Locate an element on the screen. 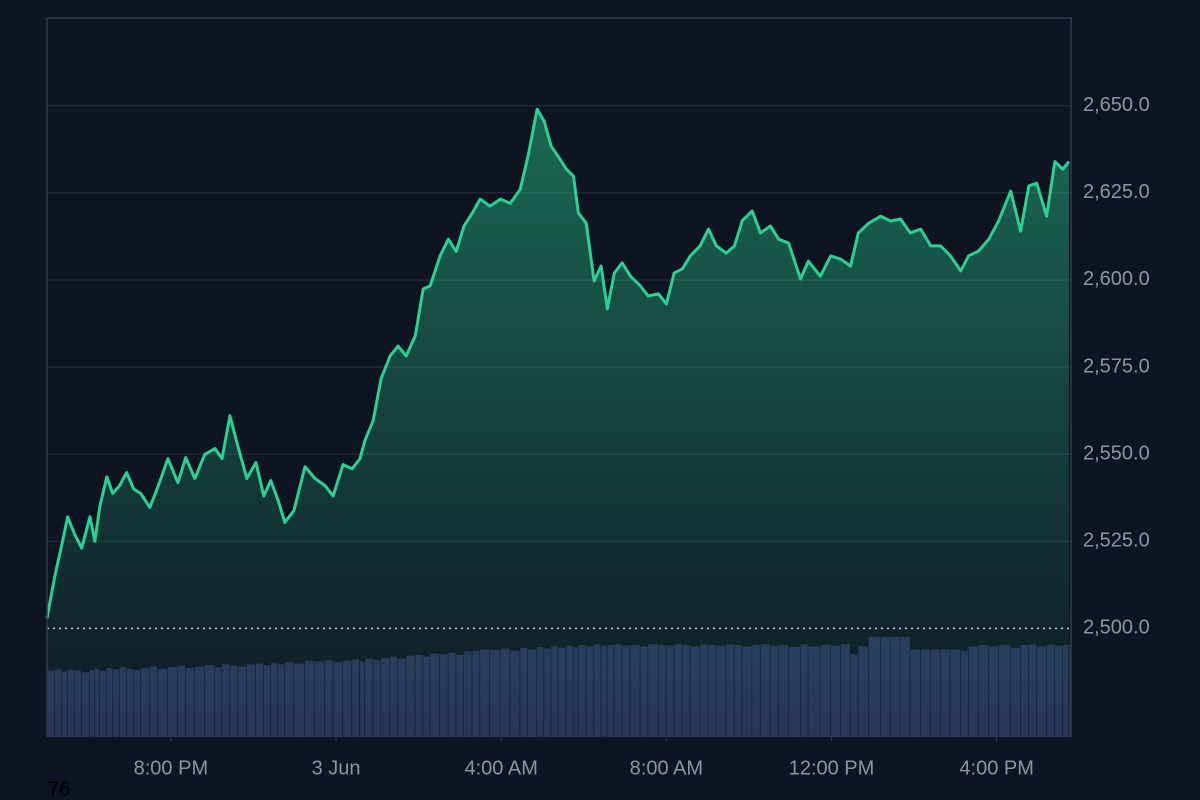 This screenshot has height=800, width=1200. y-tick-label: 2,650.0 is located at coordinates (1116, 105).